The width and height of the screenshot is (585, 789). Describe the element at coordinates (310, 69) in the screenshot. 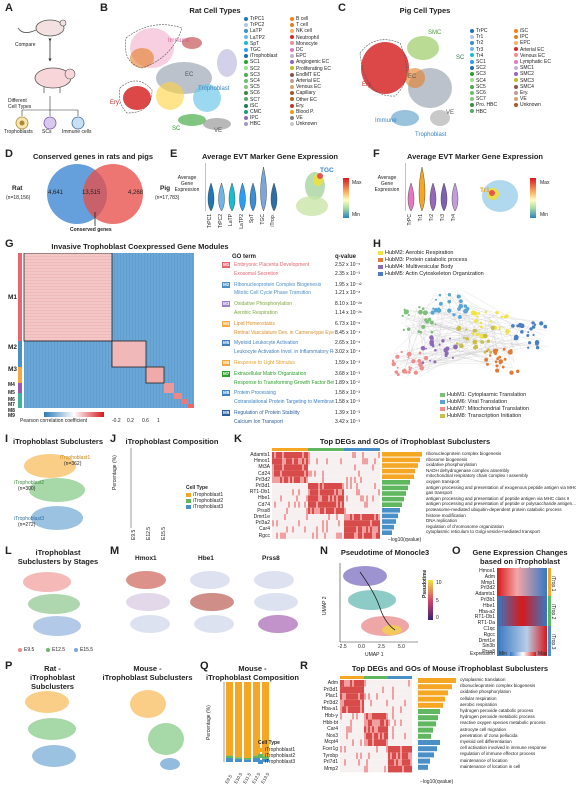

I see `legend-item: Proliferating EC` at that location.